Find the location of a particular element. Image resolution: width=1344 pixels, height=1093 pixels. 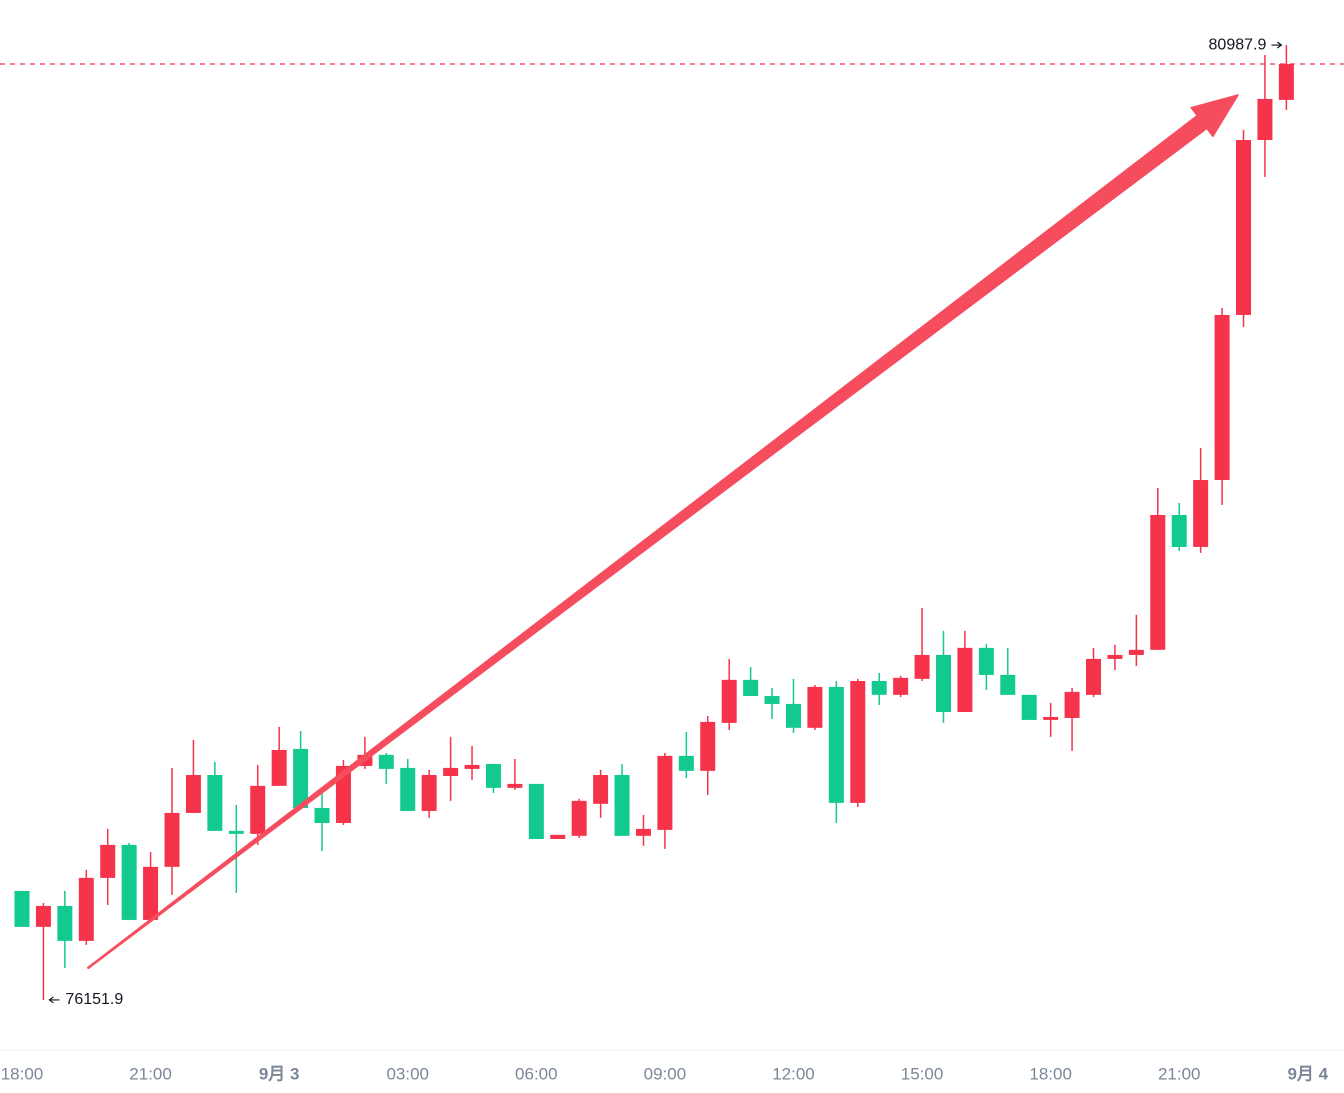

x-tick-label: 9月 4 is located at coordinates (1307, 1073).